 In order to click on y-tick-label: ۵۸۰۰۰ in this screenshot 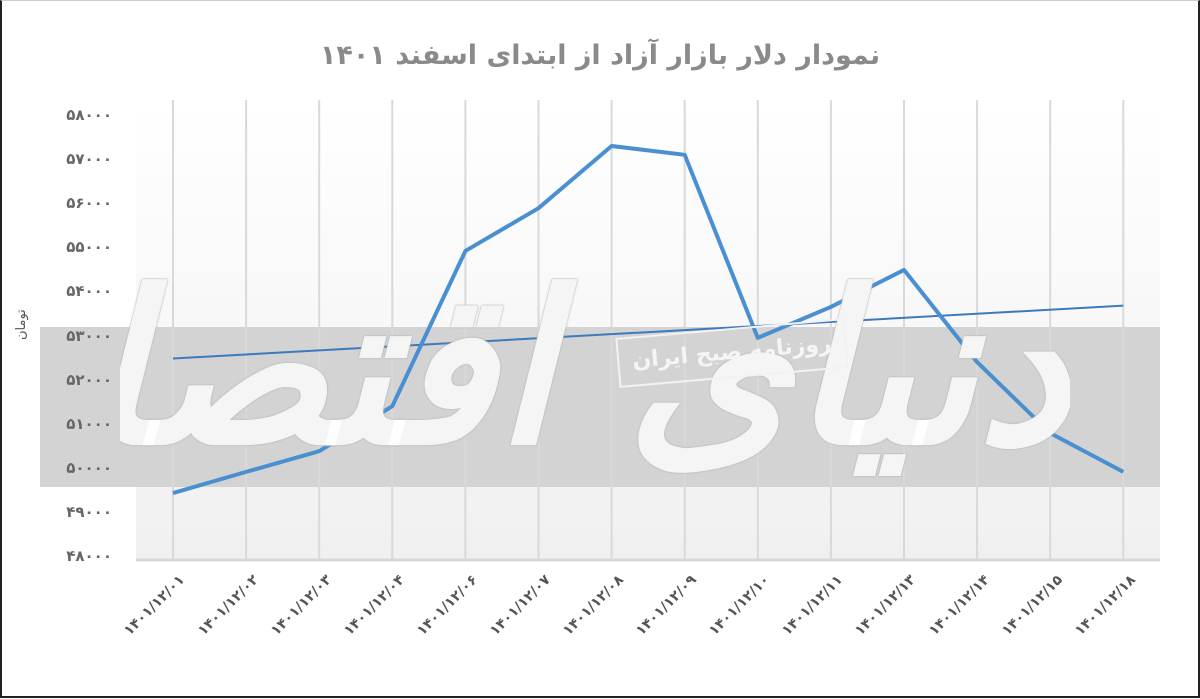, I will do `click(89, 115)`.